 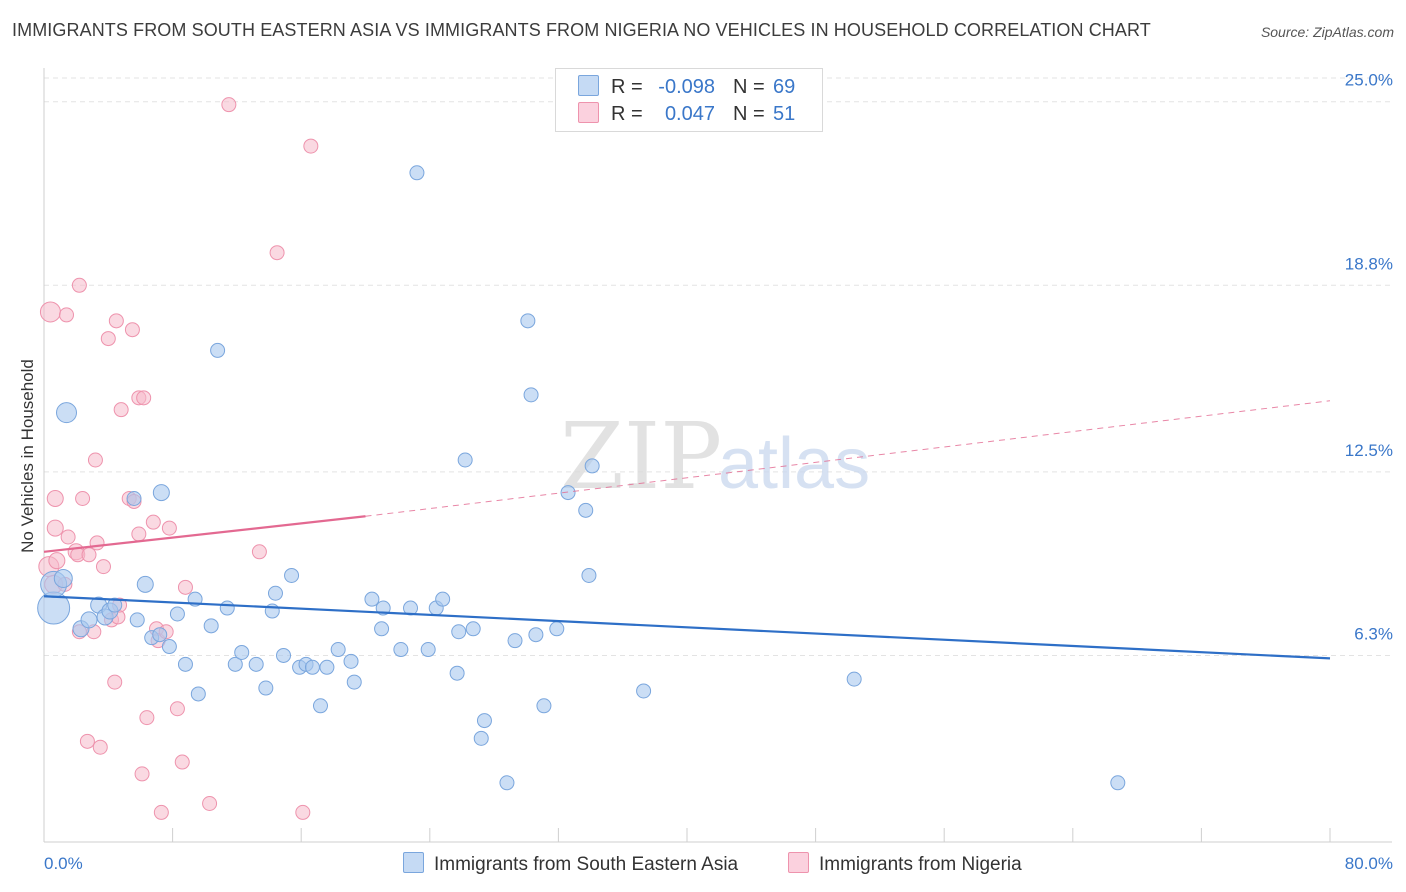 I want to click on legend-swatch-blue, so click(x=588, y=85).